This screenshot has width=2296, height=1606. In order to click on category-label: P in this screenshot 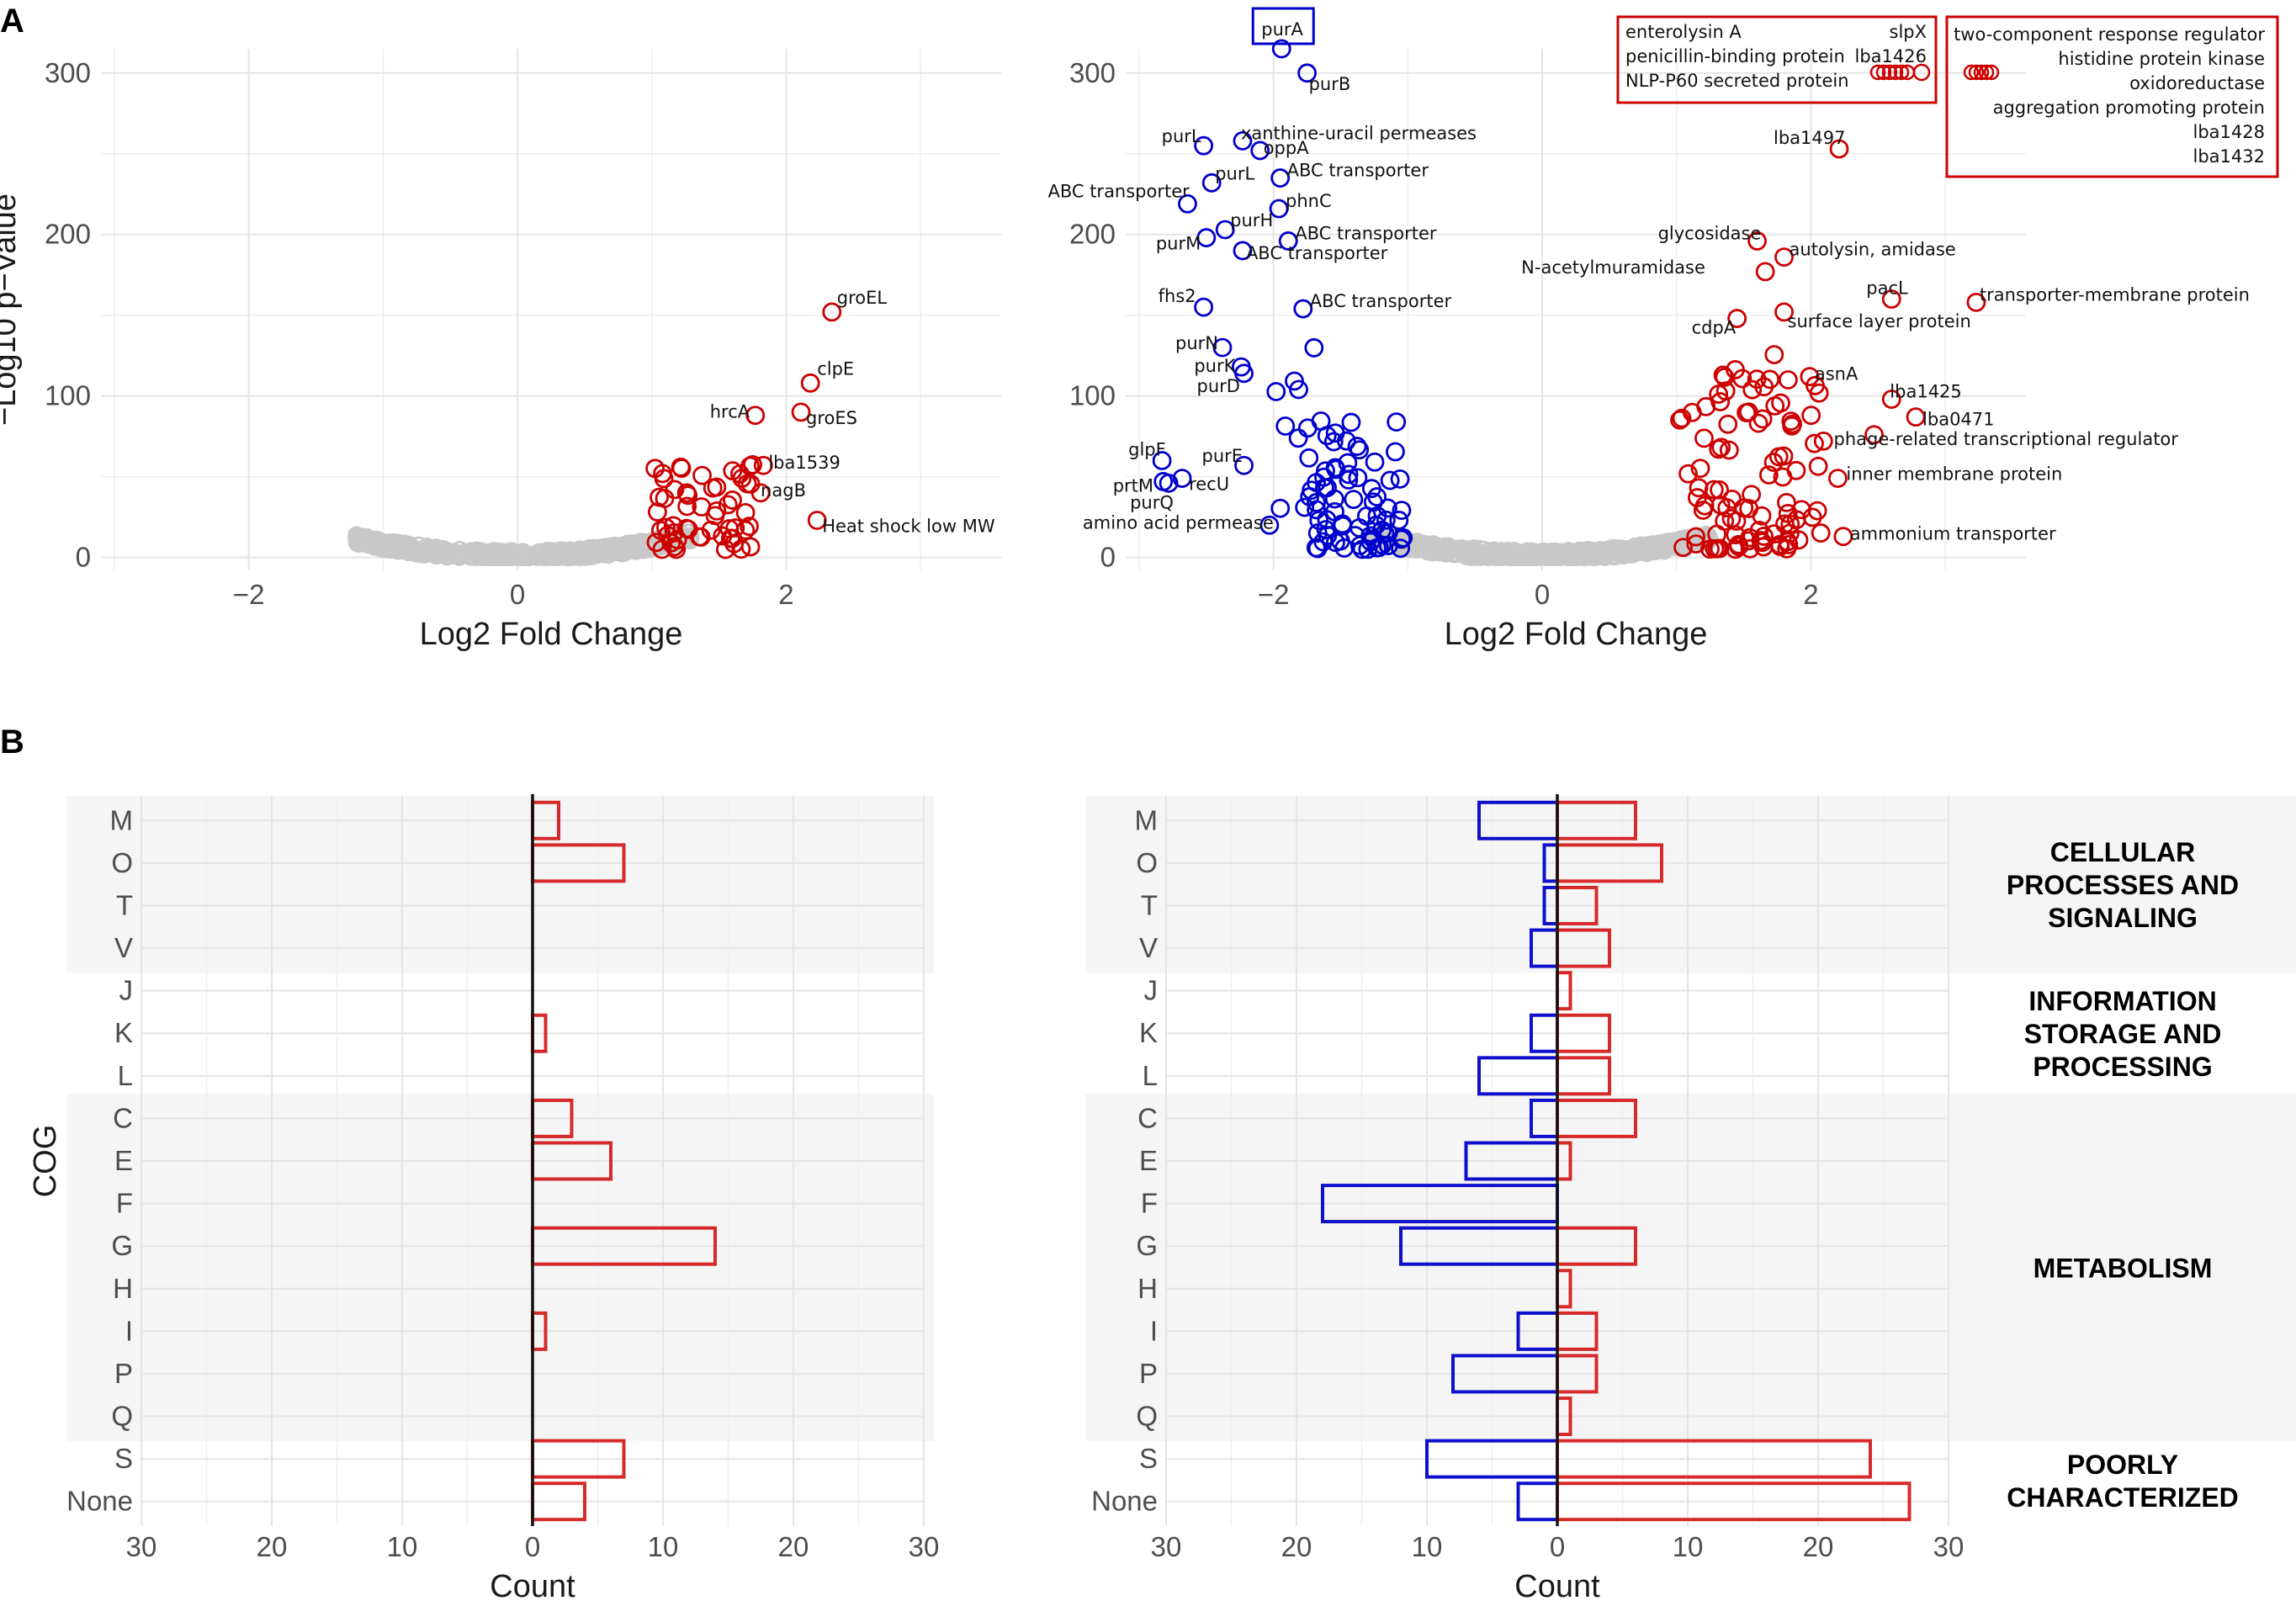, I will do `click(1148, 1374)`.